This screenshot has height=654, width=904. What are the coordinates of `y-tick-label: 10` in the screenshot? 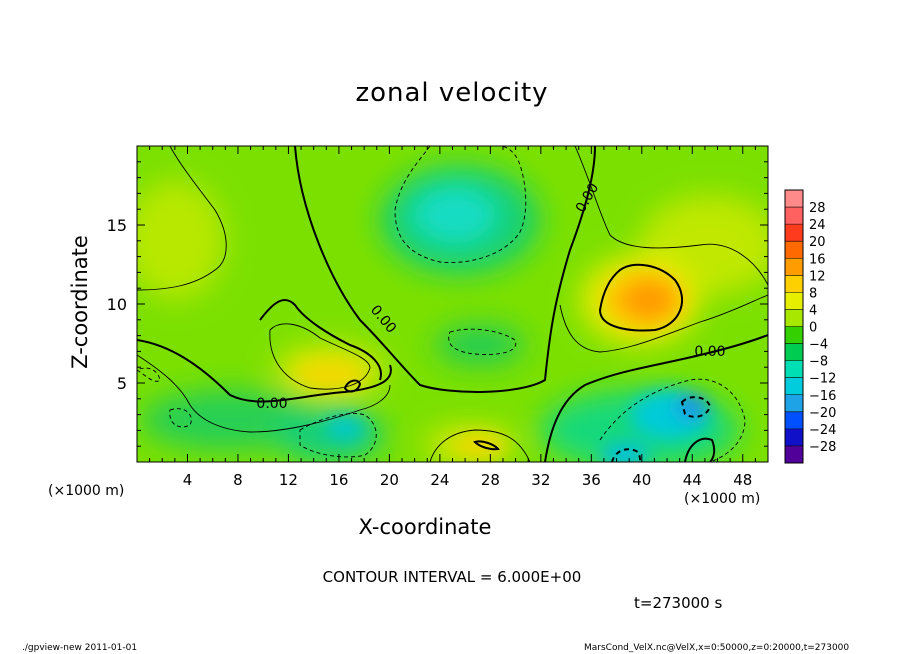 It's located at (117, 304).